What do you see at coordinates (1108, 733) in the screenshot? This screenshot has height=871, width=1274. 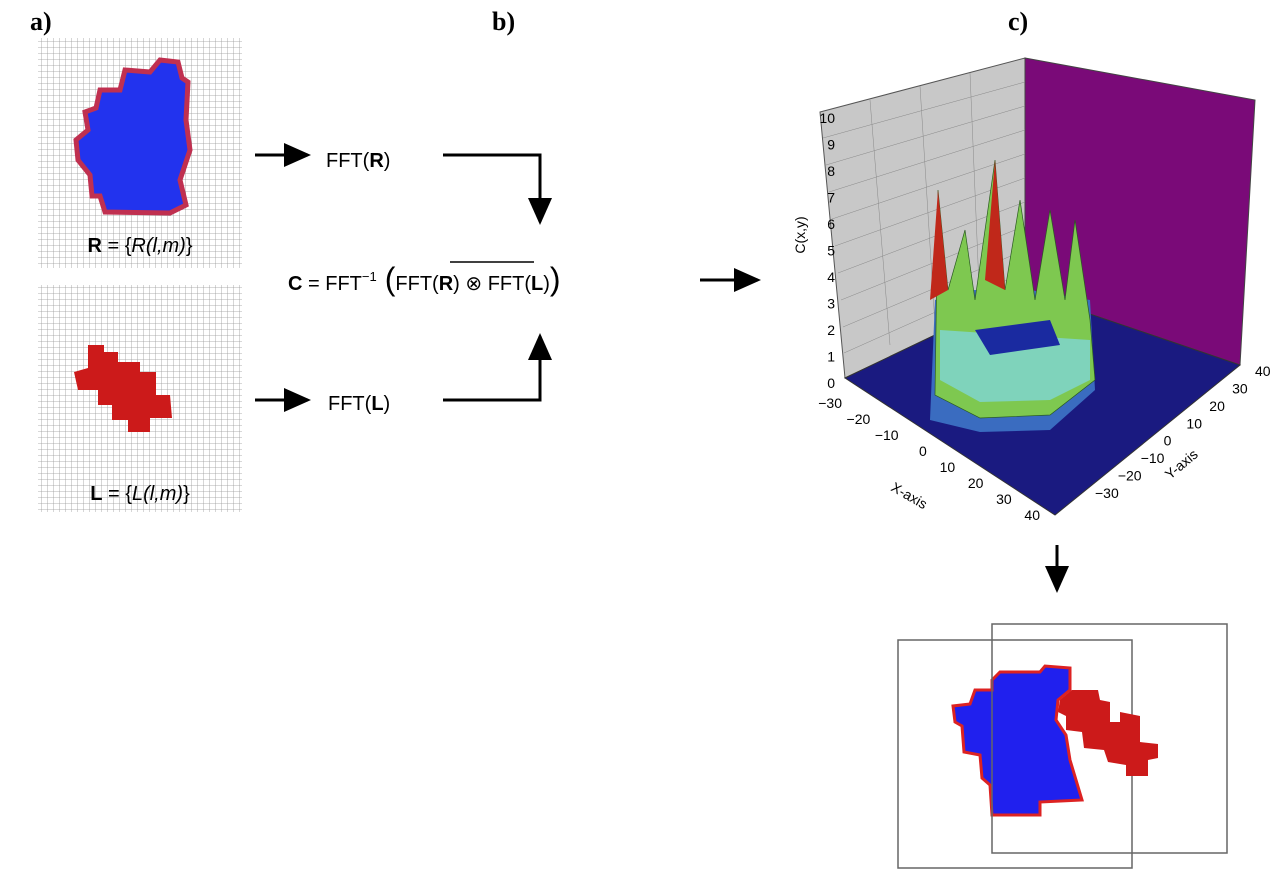 I see `ligand-docked` at bounding box center [1108, 733].